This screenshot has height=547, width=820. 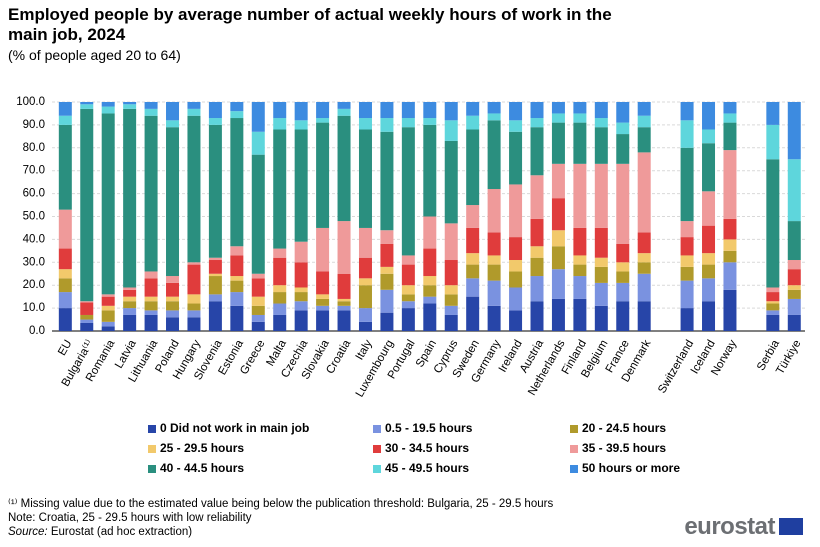 I want to click on x-tick-label: EU, so click(x=65, y=348).